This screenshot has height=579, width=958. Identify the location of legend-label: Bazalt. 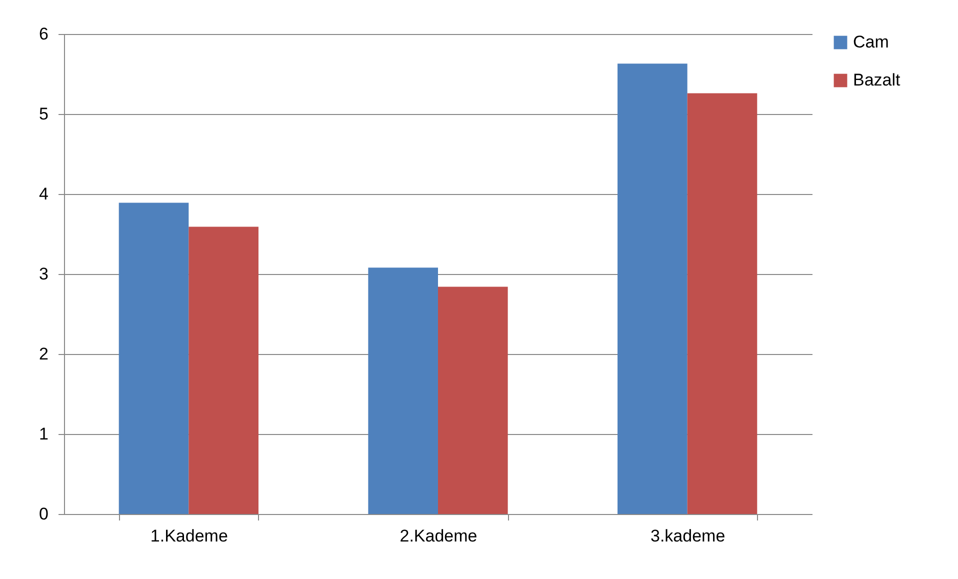
(877, 80).